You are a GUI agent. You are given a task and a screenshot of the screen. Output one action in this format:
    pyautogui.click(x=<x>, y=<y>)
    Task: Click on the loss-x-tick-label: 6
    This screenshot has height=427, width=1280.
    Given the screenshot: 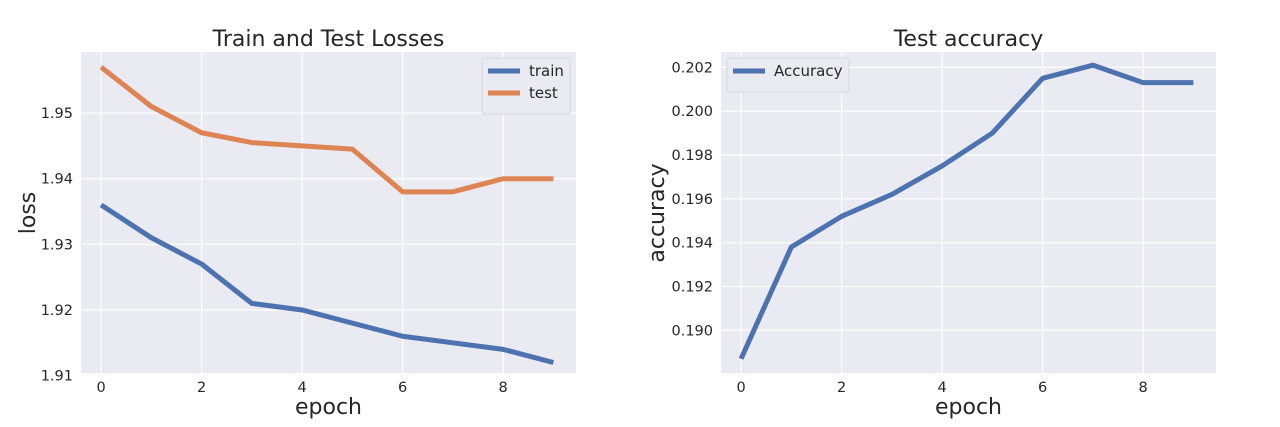 What is the action you would take?
    pyautogui.click(x=402, y=388)
    